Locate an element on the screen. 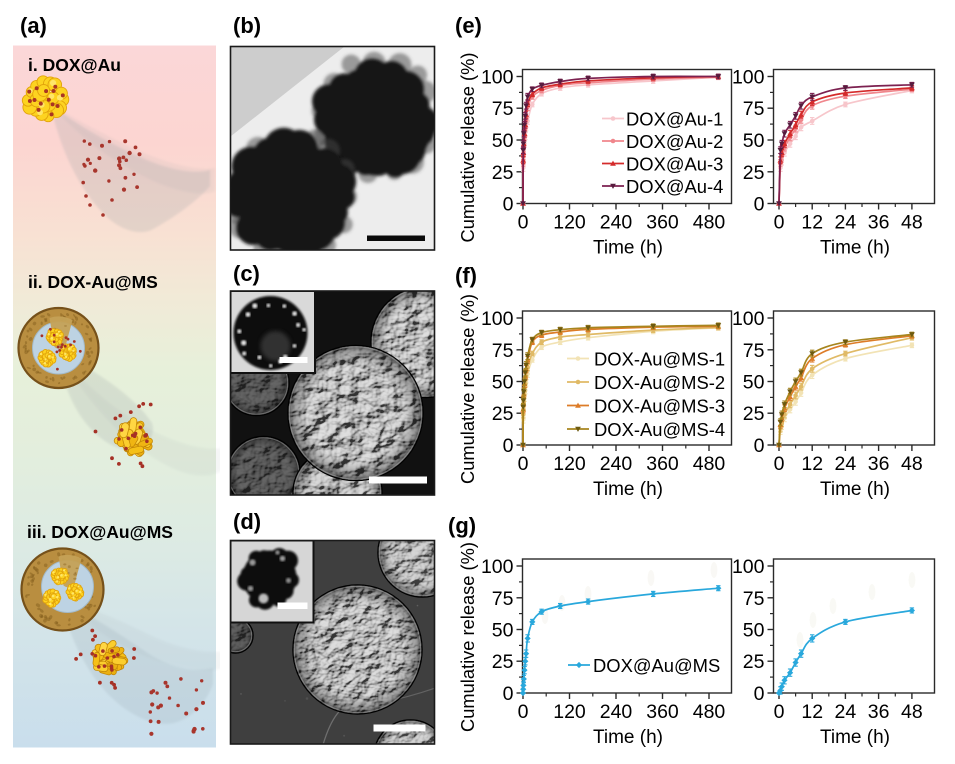 This screenshot has height=764, width=955. svg-text: iii. DOX@Au@MS is located at coordinates (100, 532).